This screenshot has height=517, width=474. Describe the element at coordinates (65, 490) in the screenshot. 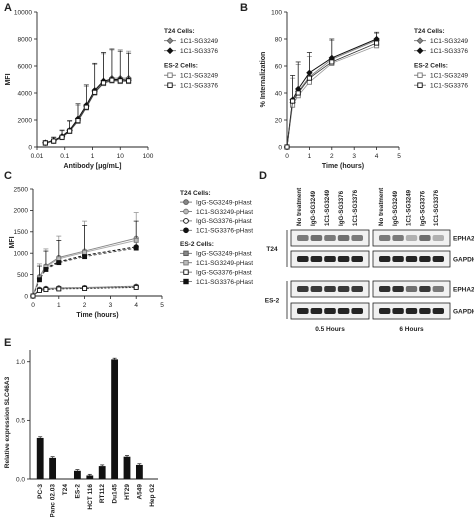

I see `x-tick-label: T24` at that location.